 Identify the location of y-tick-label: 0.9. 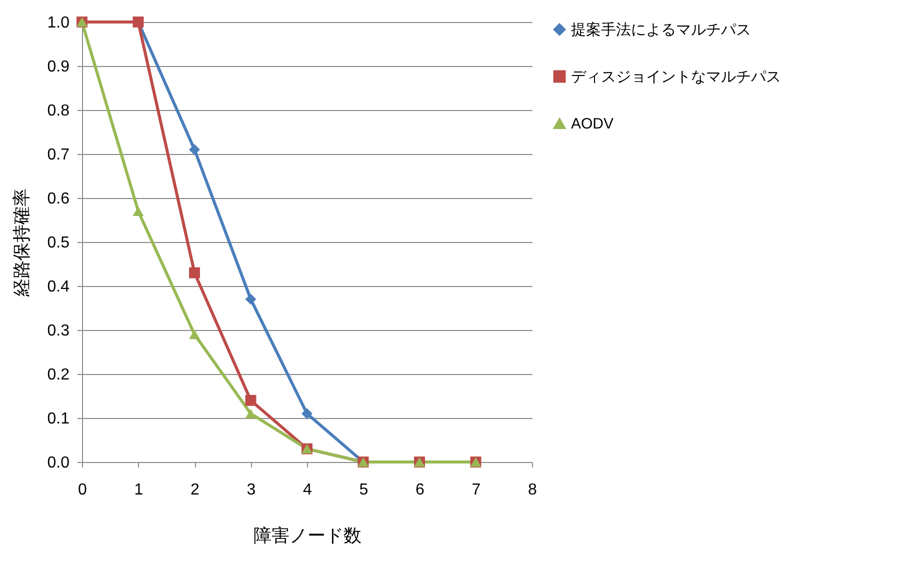
(58, 67).